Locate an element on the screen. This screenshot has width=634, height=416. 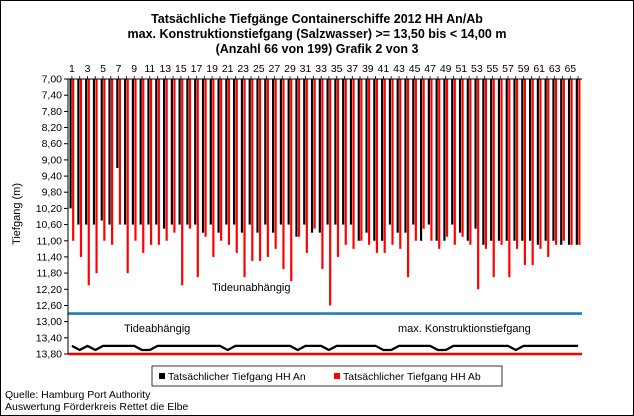
x-tick-label-37: 37 is located at coordinates (352, 69).